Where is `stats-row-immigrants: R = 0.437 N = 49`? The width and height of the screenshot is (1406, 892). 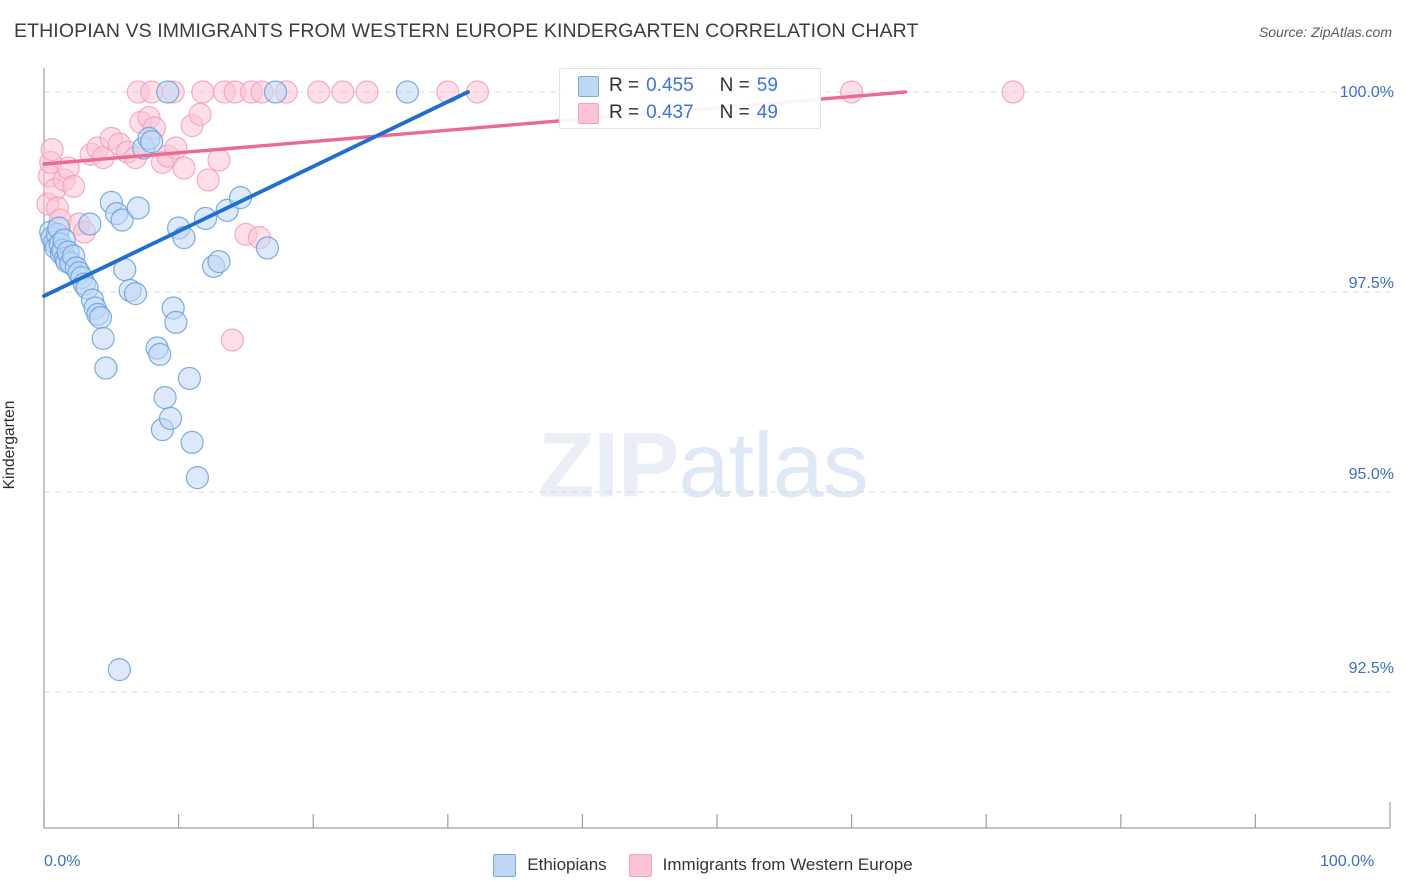
stats-row-immigrants: R = 0.437 N = 49 is located at coordinates (678, 113).